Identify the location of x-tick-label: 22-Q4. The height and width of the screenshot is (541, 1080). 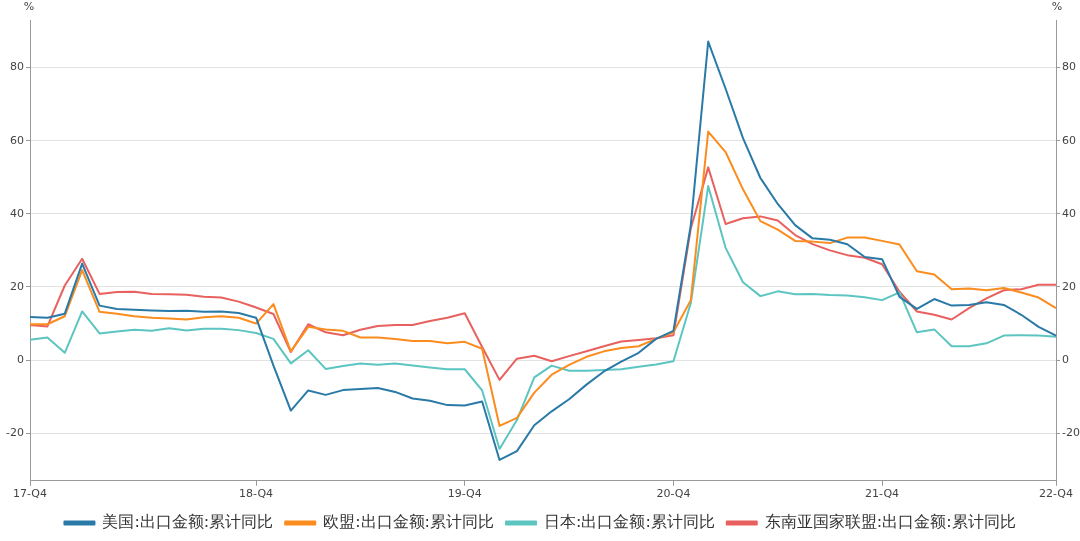
(1056, 494).